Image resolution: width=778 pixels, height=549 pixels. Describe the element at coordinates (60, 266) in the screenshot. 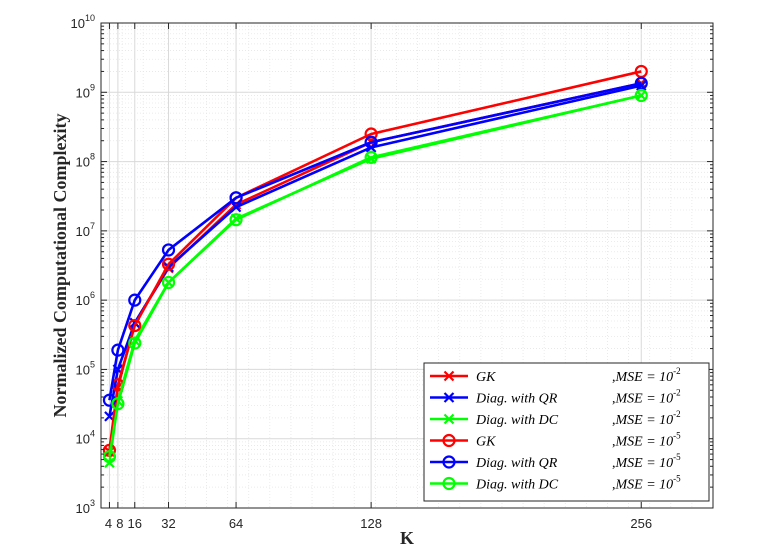

I see `y-axis-label: Normalized Computational Complexity` at that location.